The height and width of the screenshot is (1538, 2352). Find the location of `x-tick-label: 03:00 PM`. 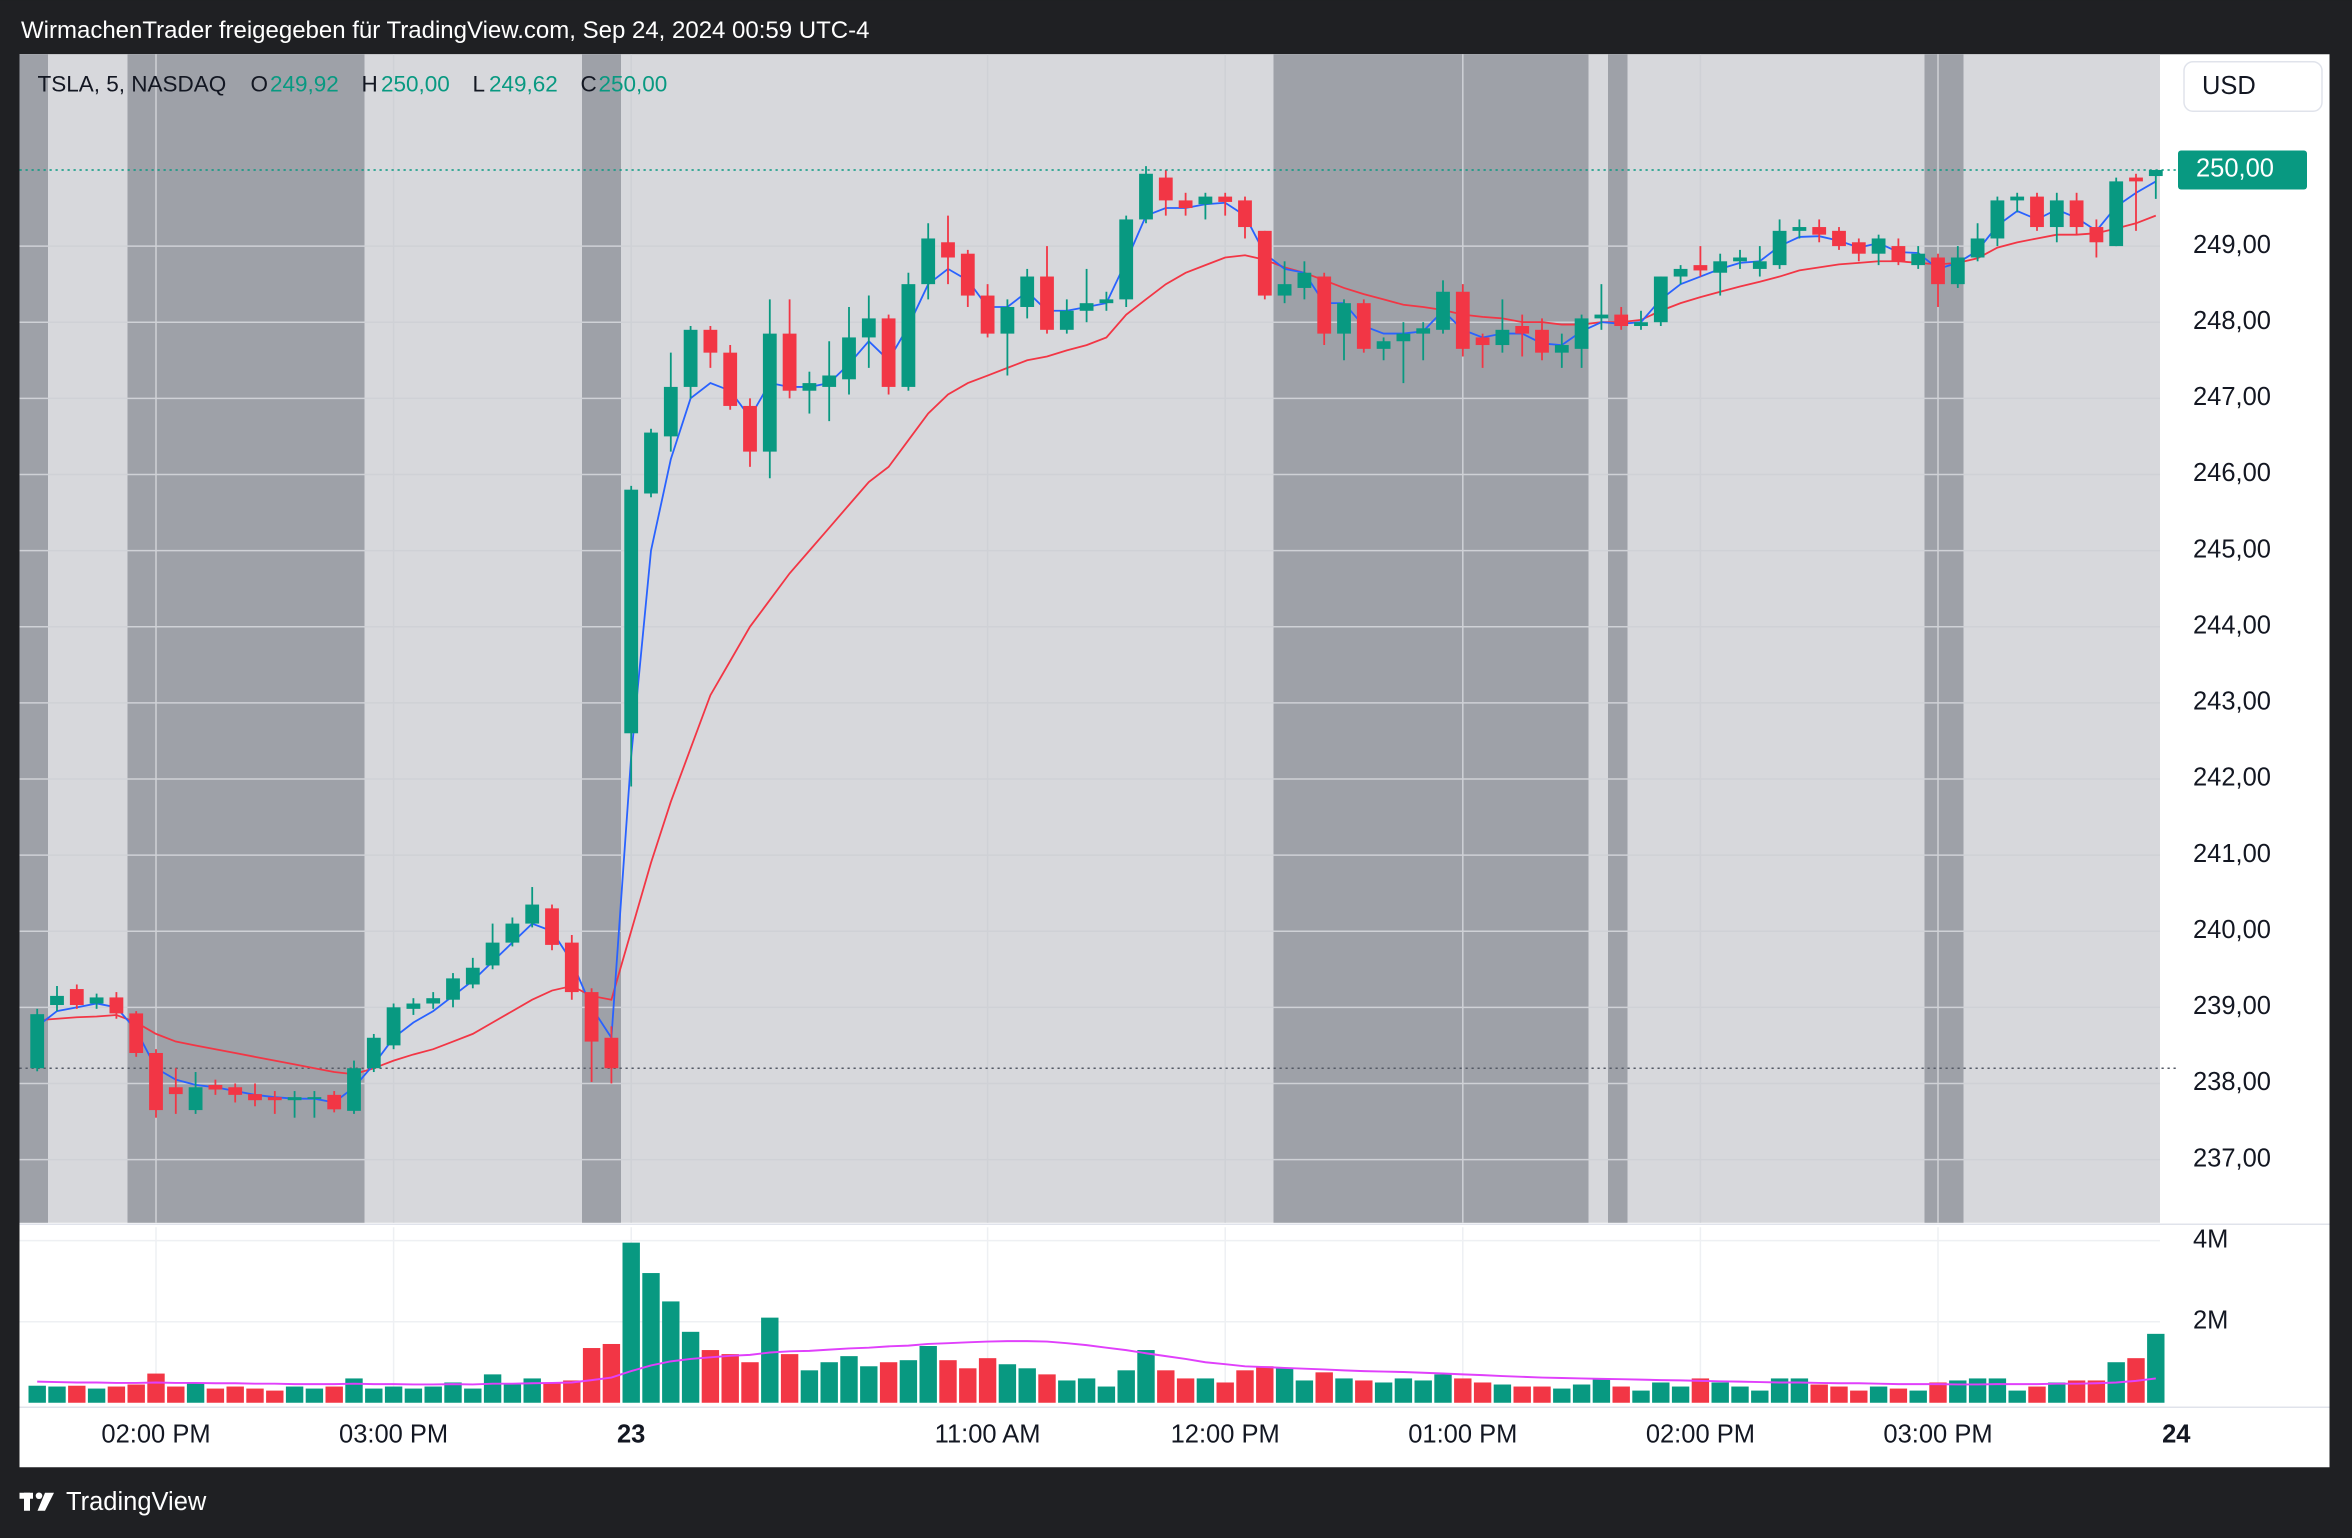

x-tick-label: 03:00 PM is located at coordinates (1937, 1434).